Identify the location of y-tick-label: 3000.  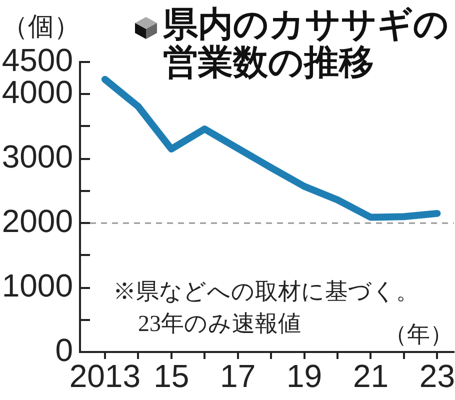
(37, 156).